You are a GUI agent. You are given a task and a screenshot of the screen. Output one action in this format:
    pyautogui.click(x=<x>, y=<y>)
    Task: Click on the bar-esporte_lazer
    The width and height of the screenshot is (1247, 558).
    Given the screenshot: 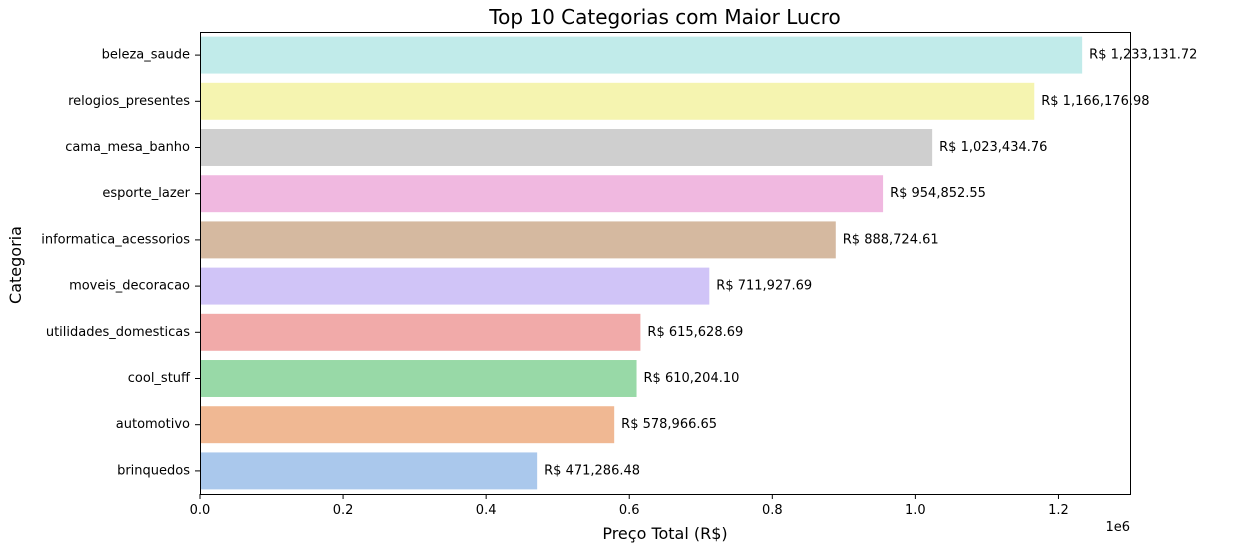 What is the action you would take?
    pyautogui.click(x=542, y=194)
    